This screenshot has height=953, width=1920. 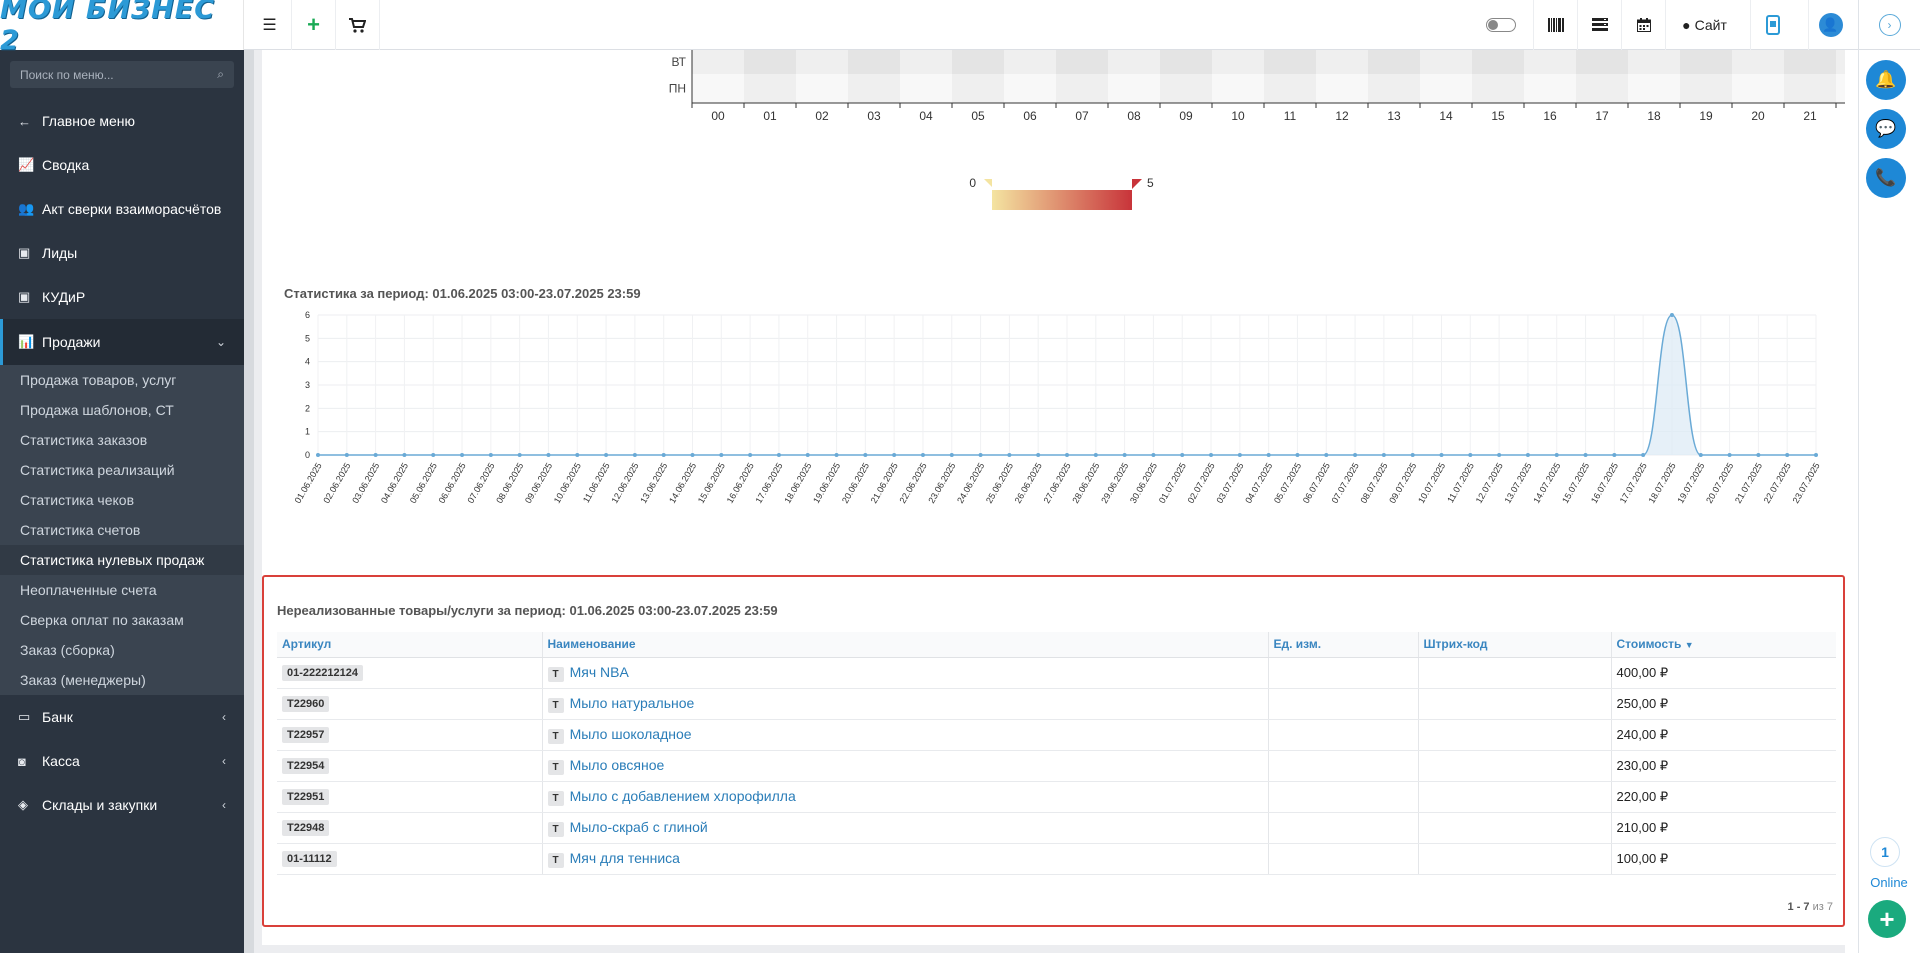 I want to click on theme-toggle, so click(x=1501, y=25).